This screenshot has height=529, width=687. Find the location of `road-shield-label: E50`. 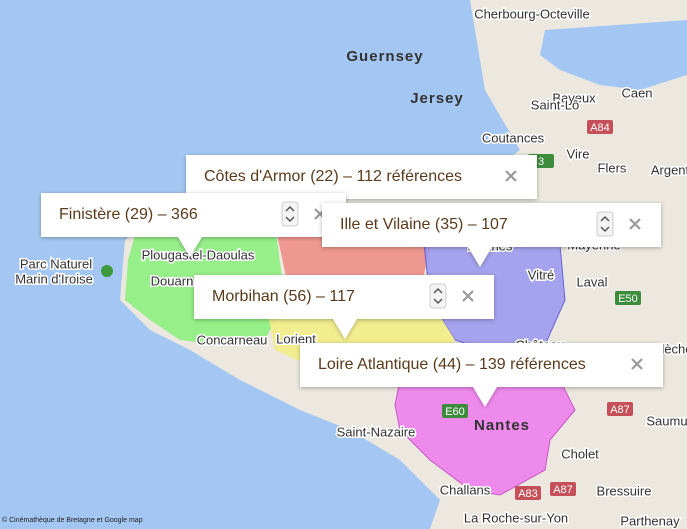

road-shield-label: E50 is located at coordinates (628, 299).